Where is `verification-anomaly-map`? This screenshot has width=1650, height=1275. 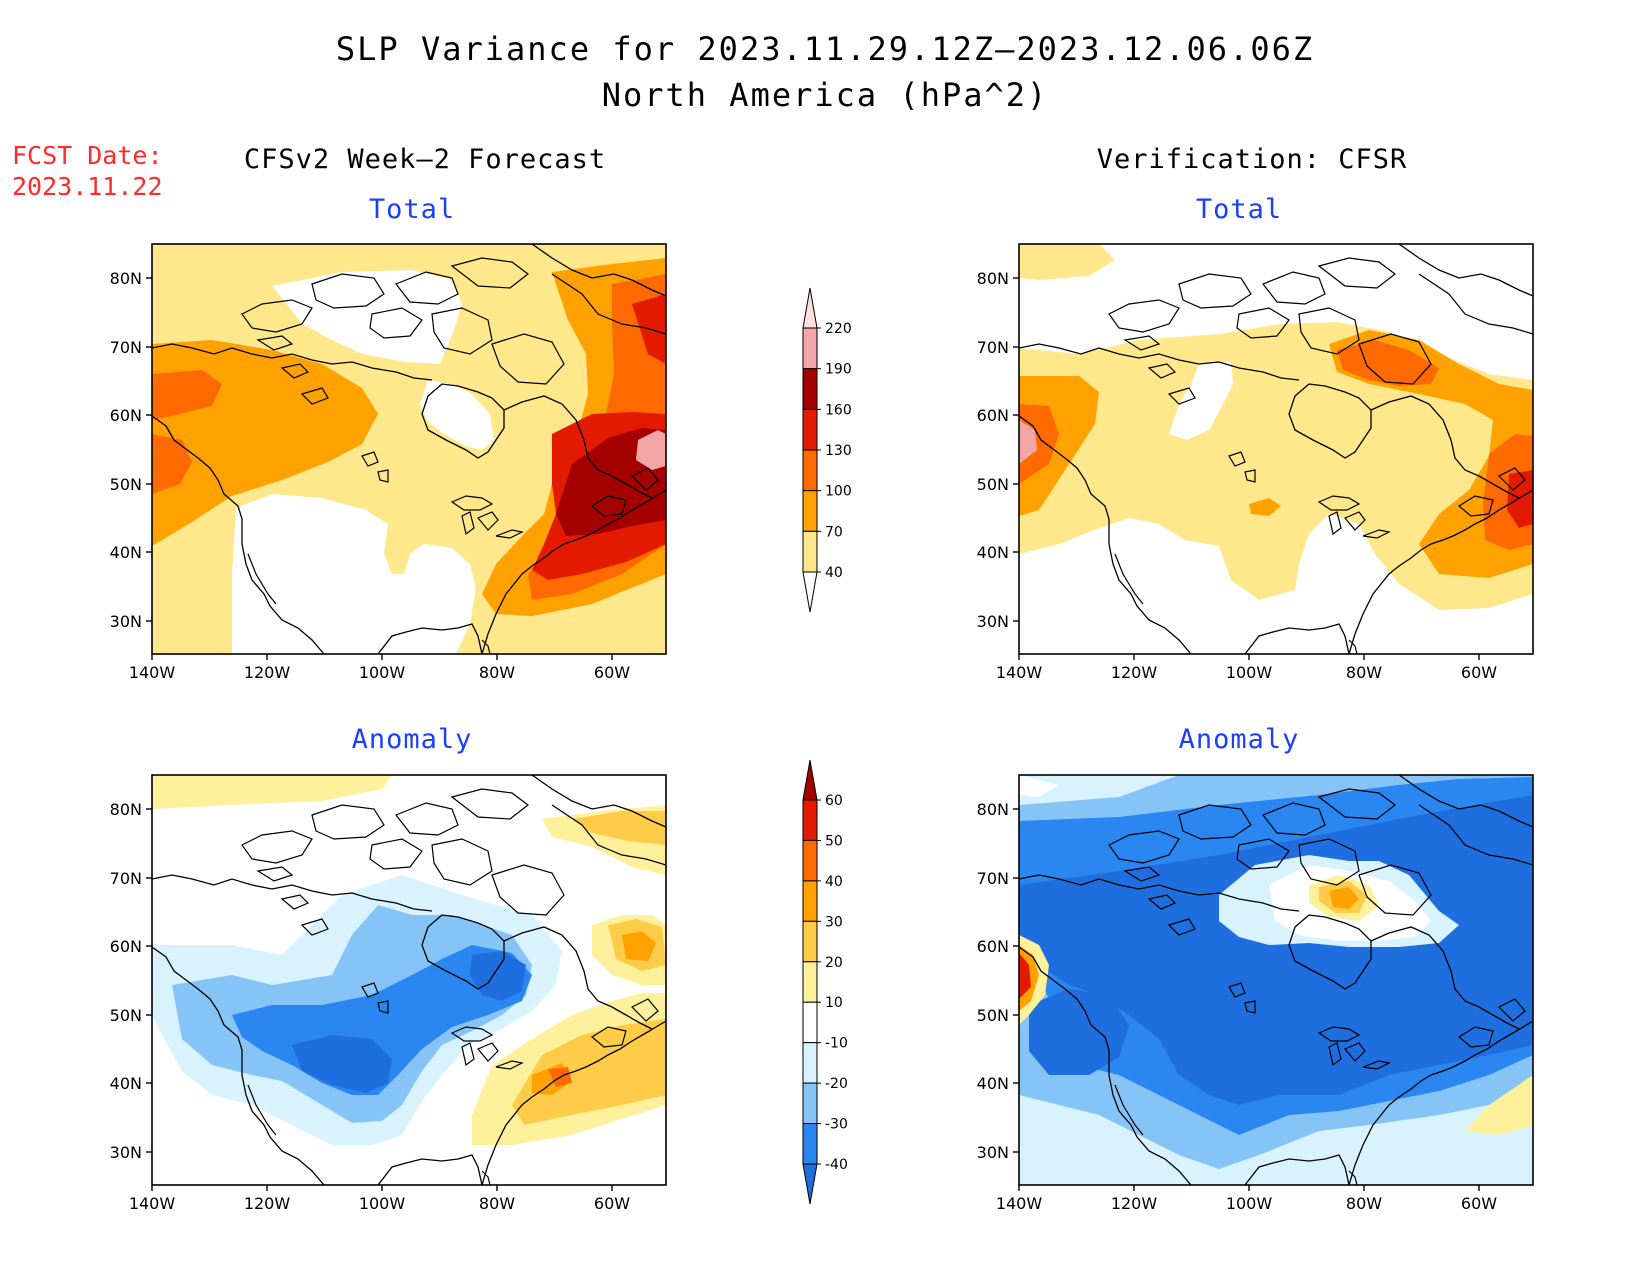
verification-anomaly-map is located at coordinates (1276, 980).